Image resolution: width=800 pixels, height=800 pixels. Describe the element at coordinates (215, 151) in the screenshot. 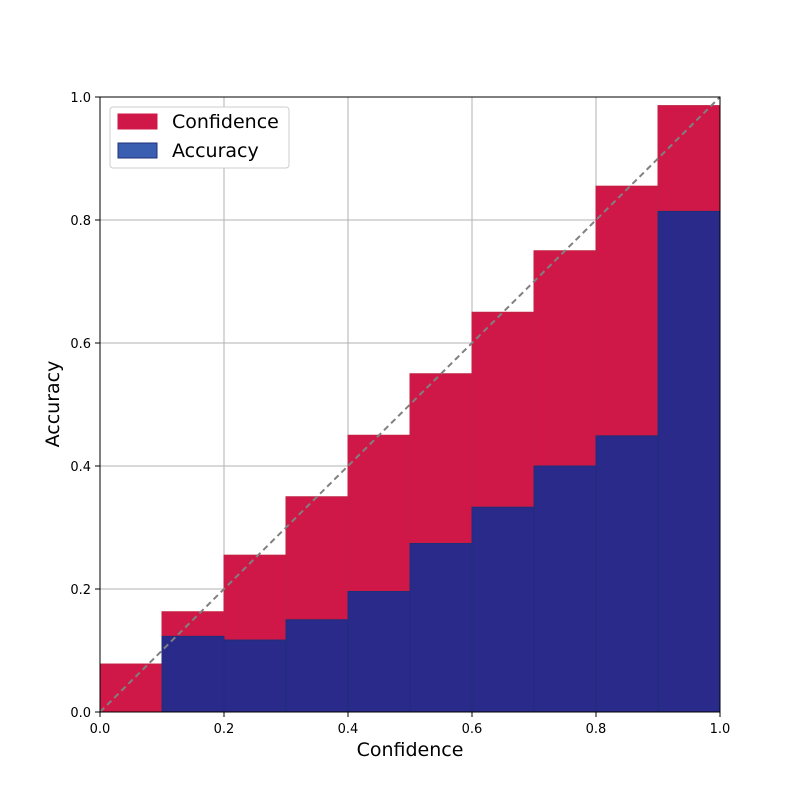

I see `legend-label-accuracy: Accuracy` at that location.